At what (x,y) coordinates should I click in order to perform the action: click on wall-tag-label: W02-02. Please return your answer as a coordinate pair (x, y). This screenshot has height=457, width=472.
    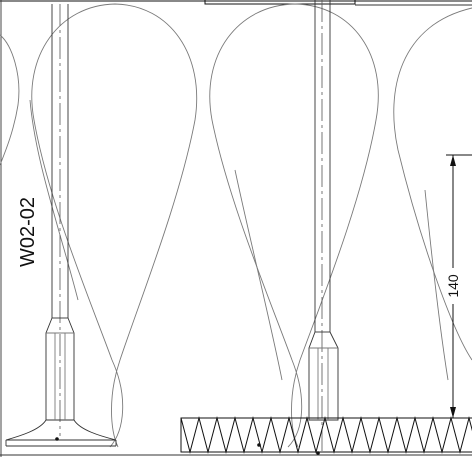
    Looking at the image, I should click on (28, 232).